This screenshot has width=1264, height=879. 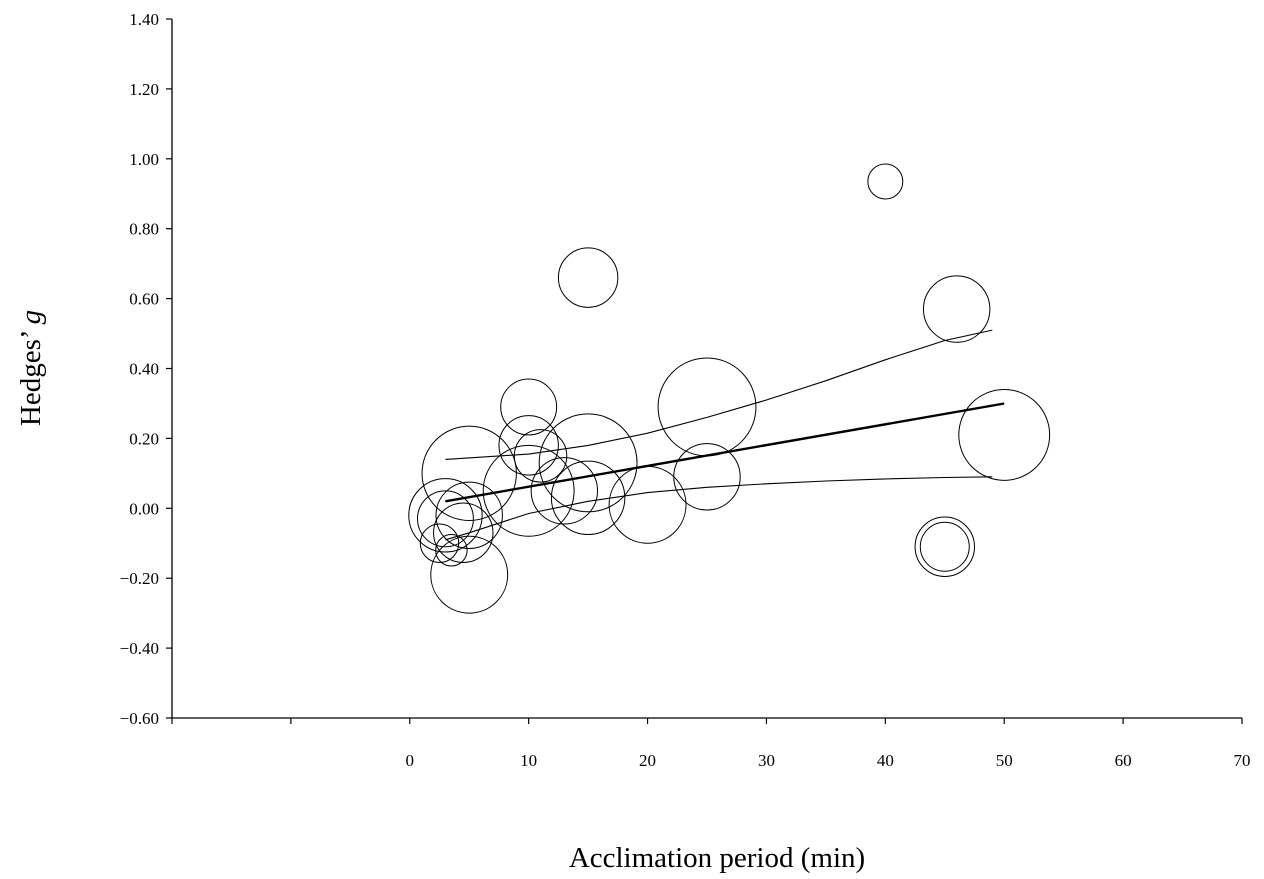 What do you see at coordinates (885, 760) in the screenshot?
I see `x-tick-label: 40` at bounding box center [885, 760].